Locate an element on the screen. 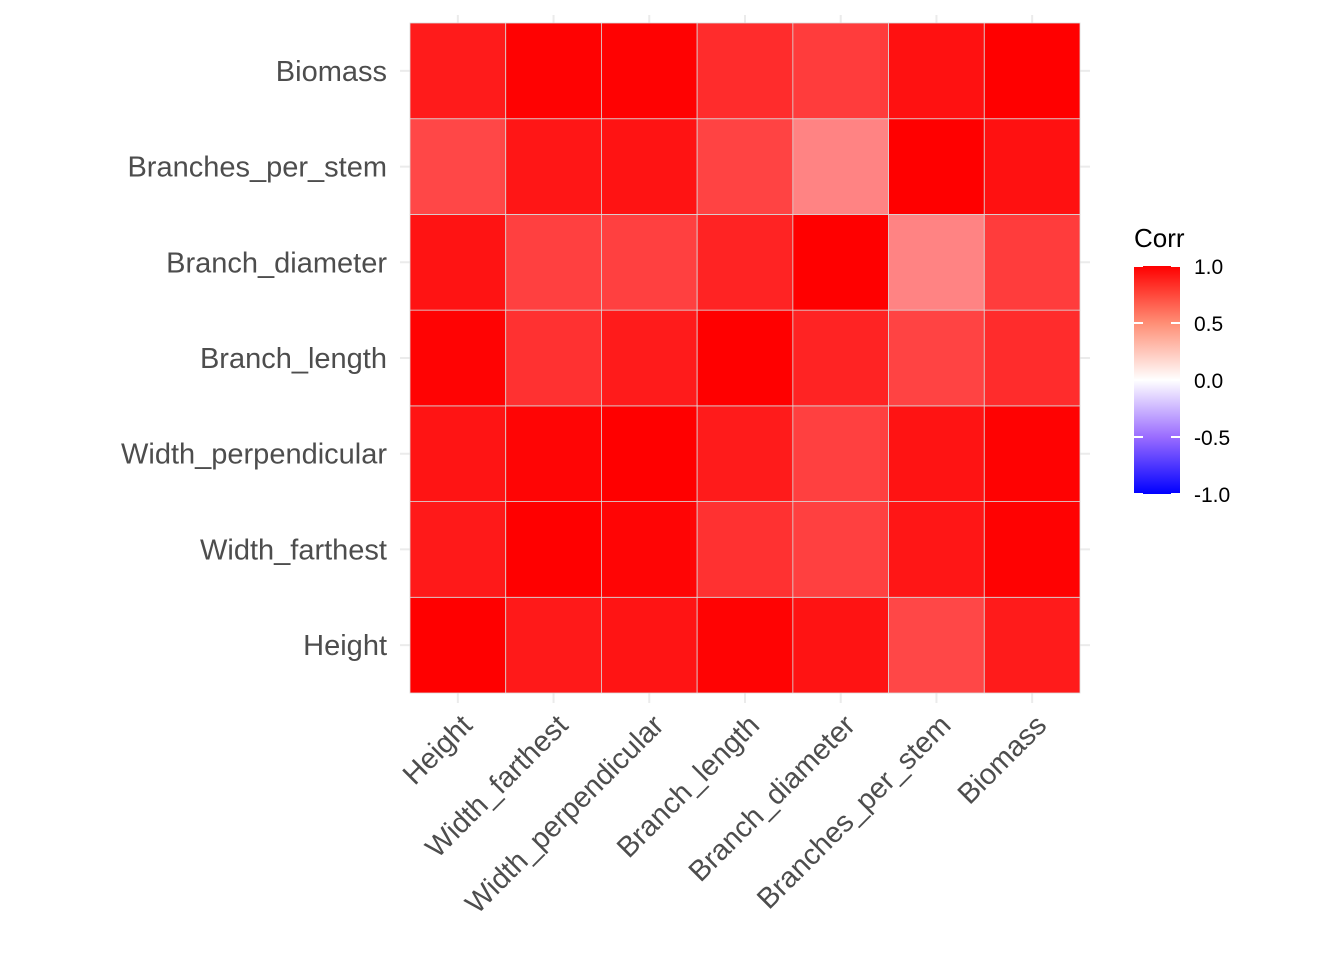 Image resolution: width=1344 pixels, height=965 pixels. heatmap-cell-branch_length-branch_length is located at coordinates (745, 358).